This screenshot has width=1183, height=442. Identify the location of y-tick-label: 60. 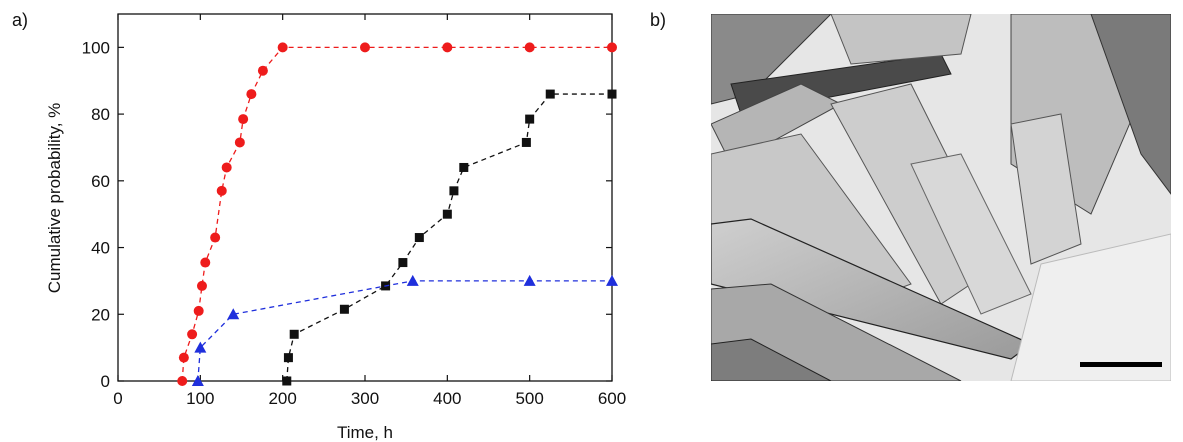
(100, 181).